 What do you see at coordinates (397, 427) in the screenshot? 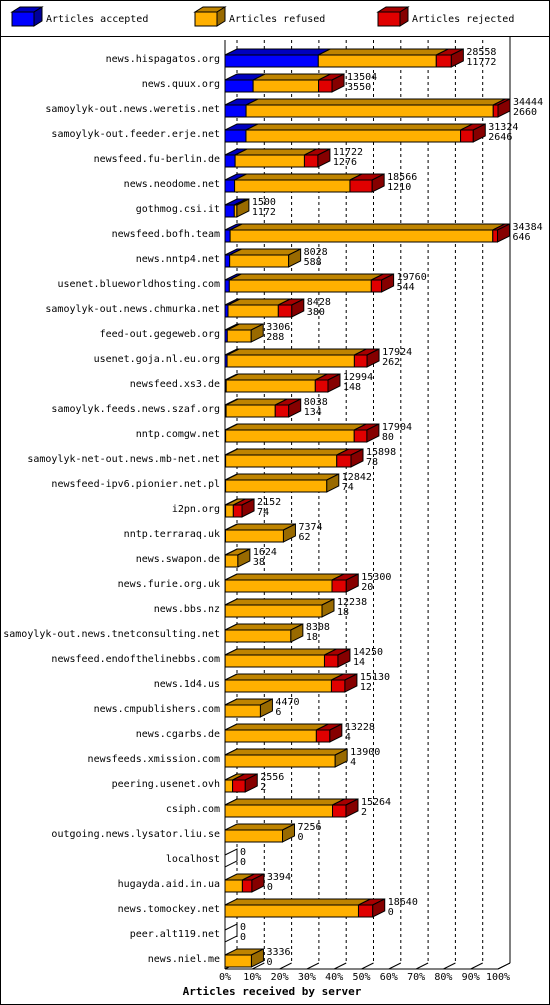
I see `total-label: 17904` at bounding box center [397, 427].